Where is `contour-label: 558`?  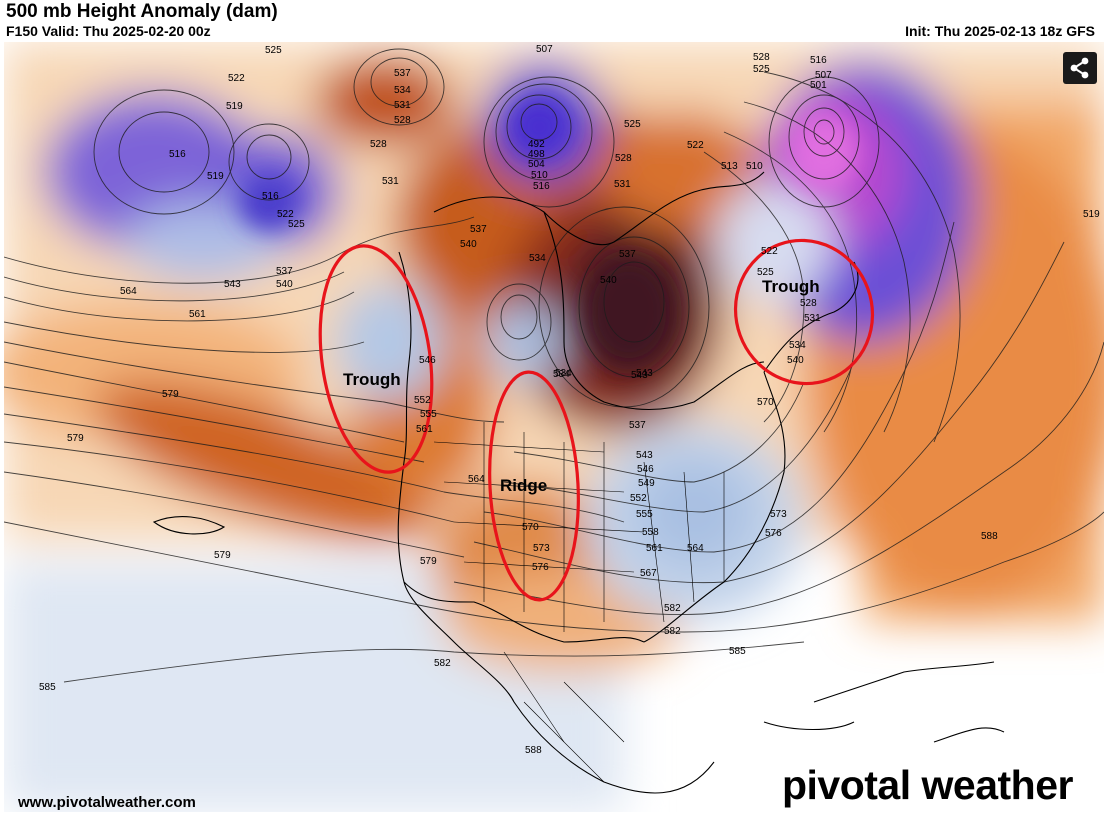 contour-label: 558 is located at coordinates (650, 532).